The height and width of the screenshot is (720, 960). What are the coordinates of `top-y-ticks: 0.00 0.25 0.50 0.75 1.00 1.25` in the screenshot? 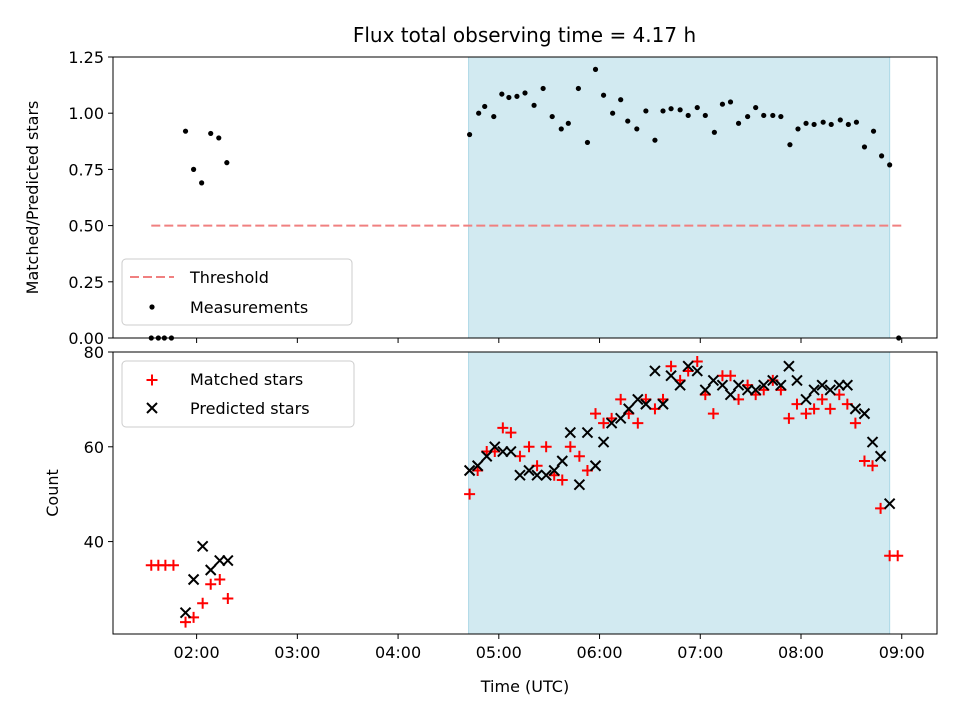 It's located at (90, 198).